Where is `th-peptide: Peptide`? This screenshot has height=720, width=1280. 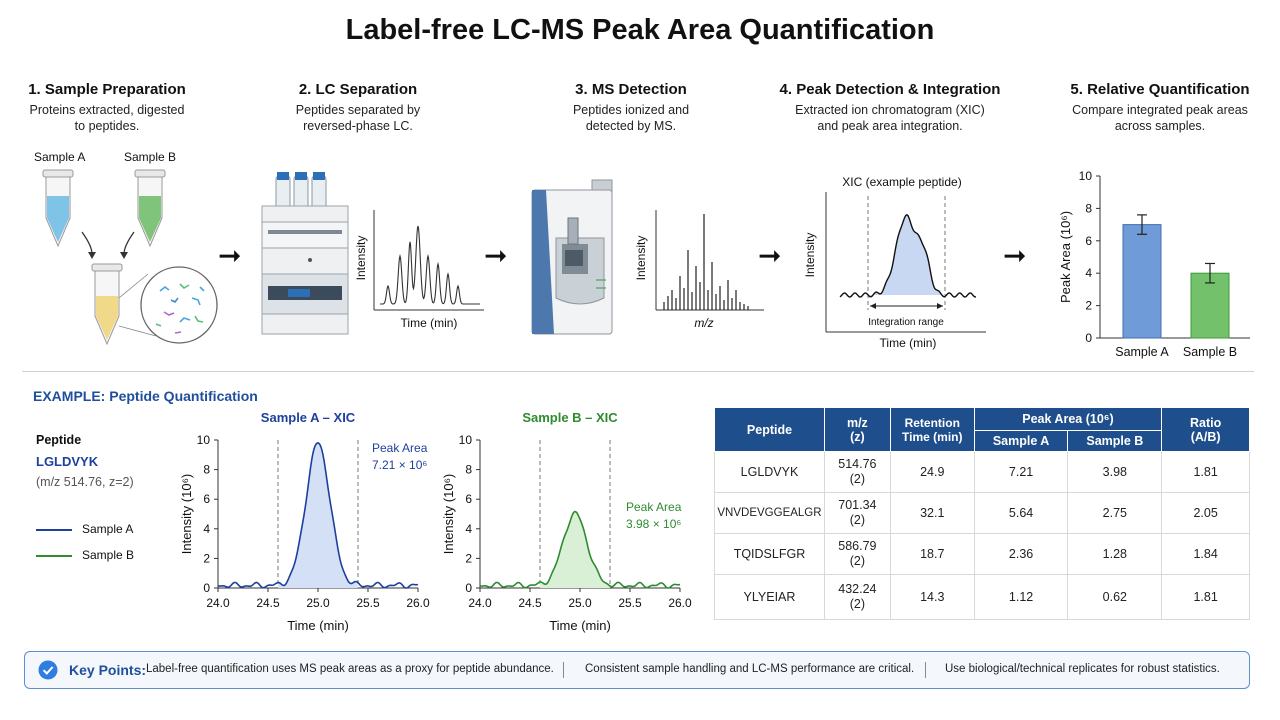 th-peptide: Peptide is located at coordinates (769, 429).